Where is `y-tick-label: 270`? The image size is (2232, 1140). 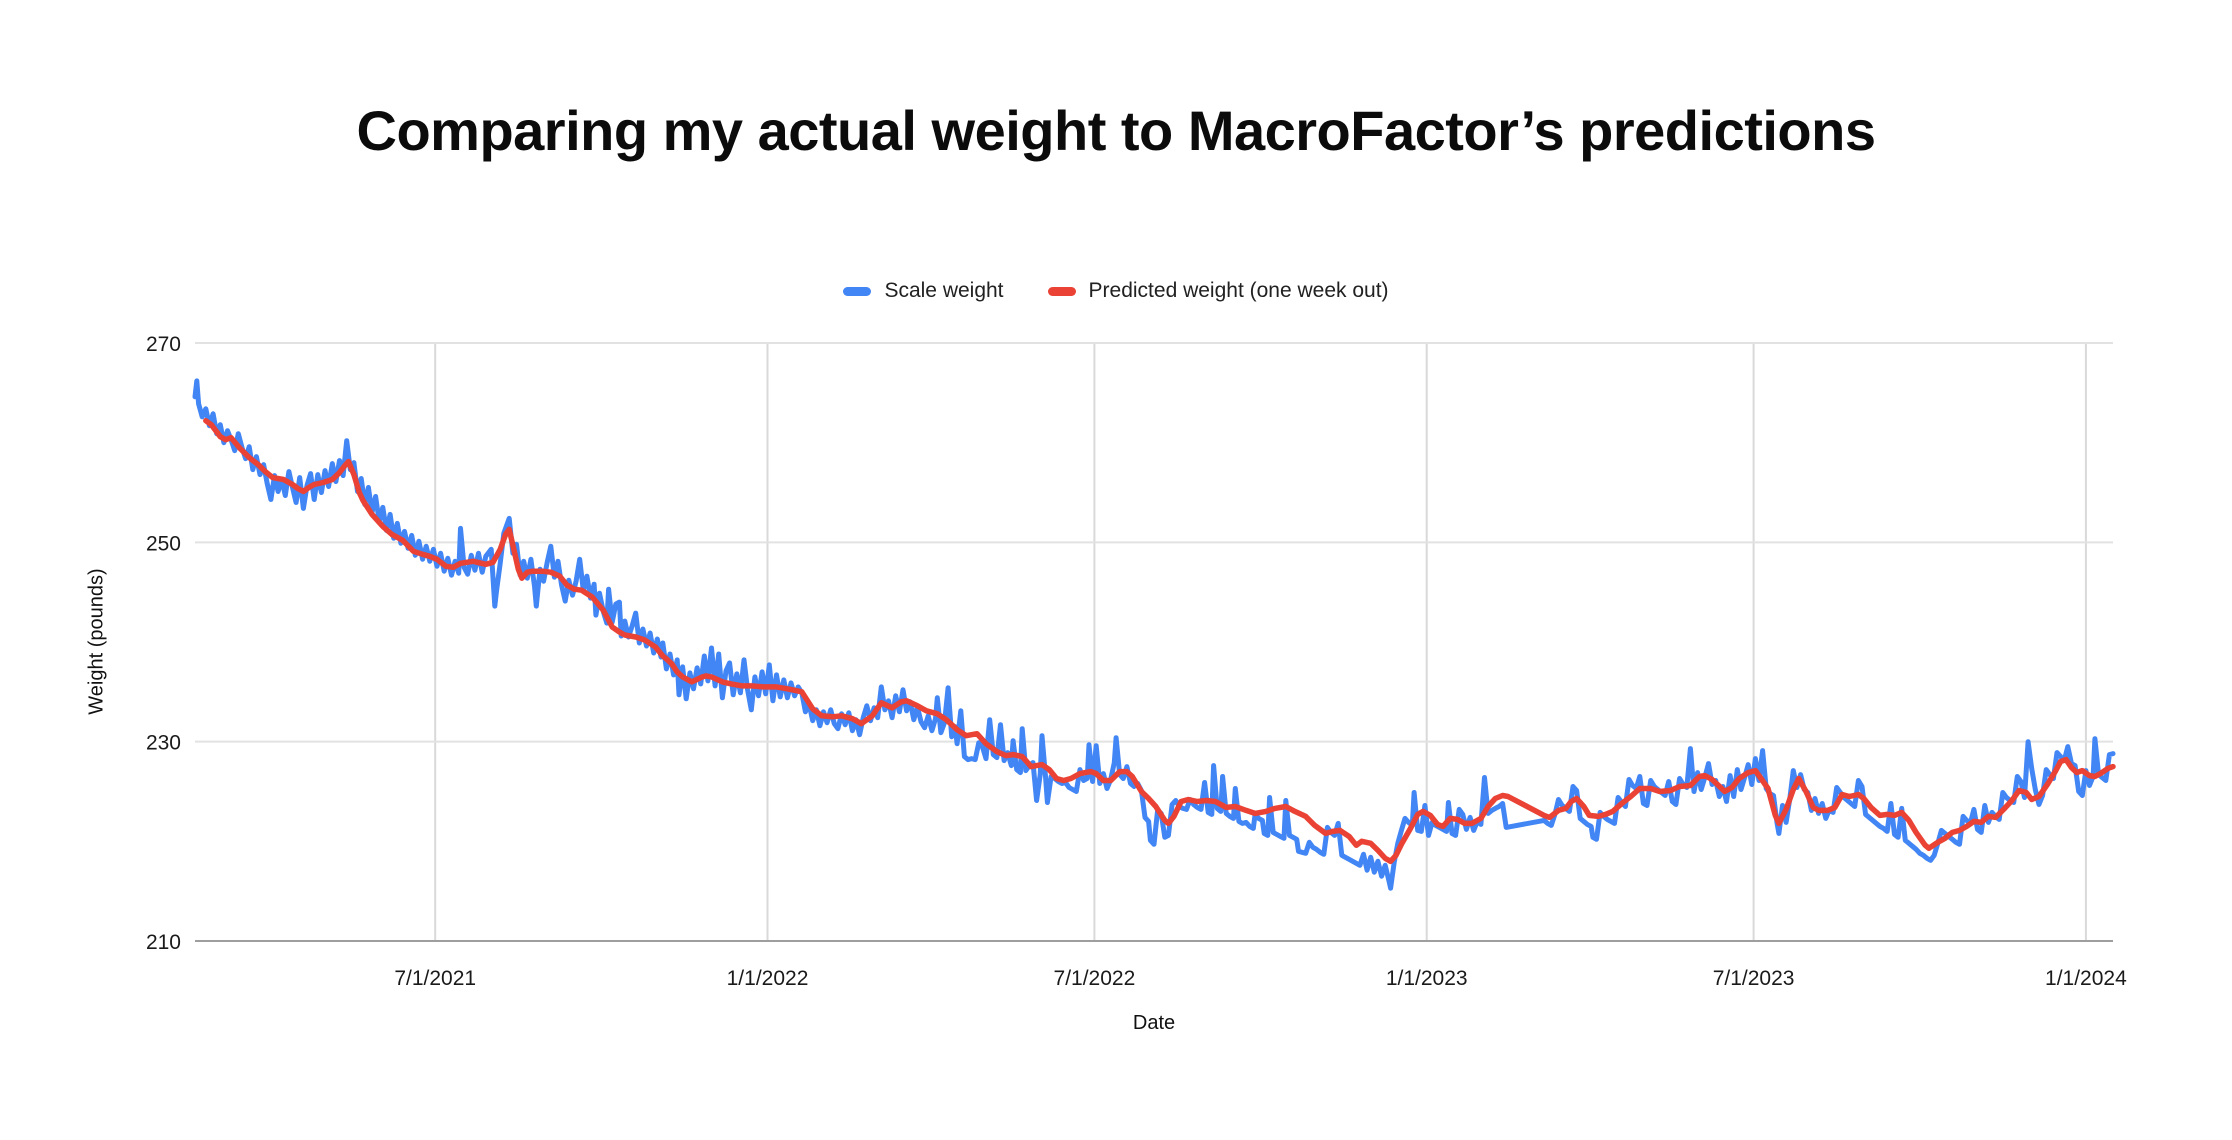
y-tick-label: 270 is located at coordinates (163, 344).